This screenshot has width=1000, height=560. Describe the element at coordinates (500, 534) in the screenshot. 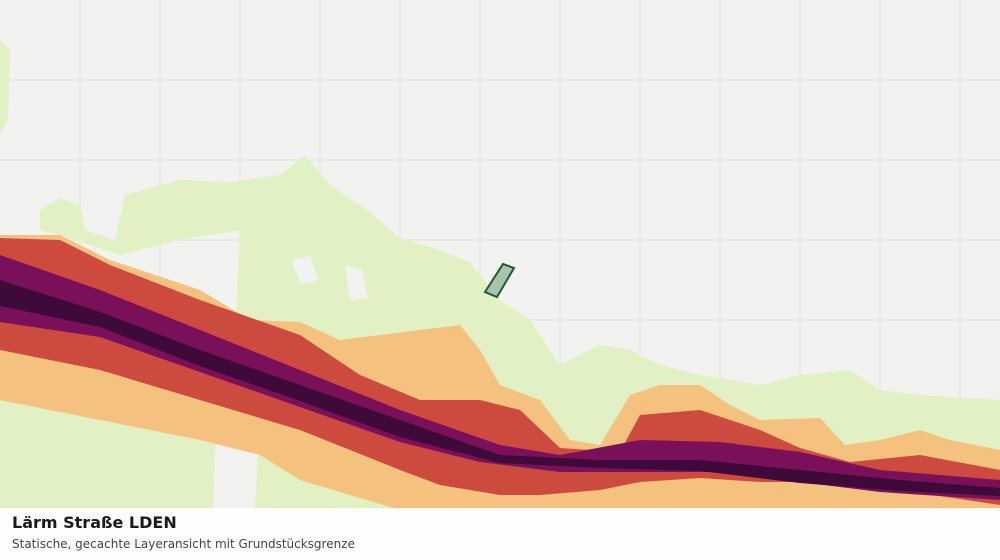

I see `caption-panel` at that location.